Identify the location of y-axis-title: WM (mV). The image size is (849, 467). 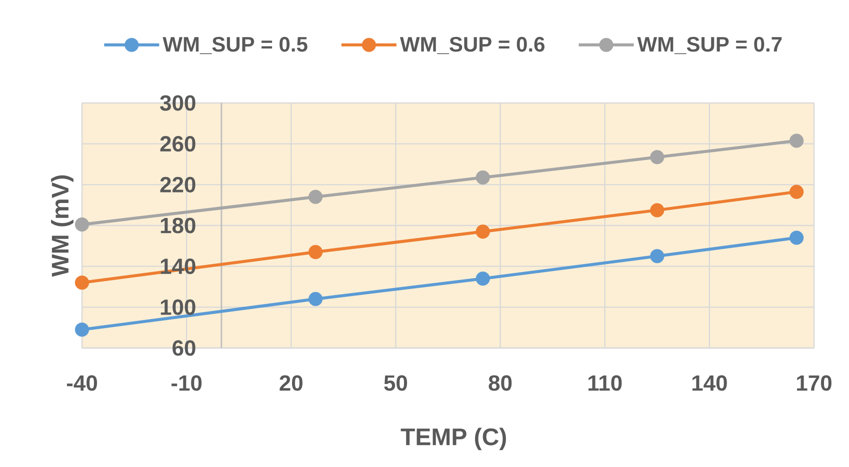
(62, 226).